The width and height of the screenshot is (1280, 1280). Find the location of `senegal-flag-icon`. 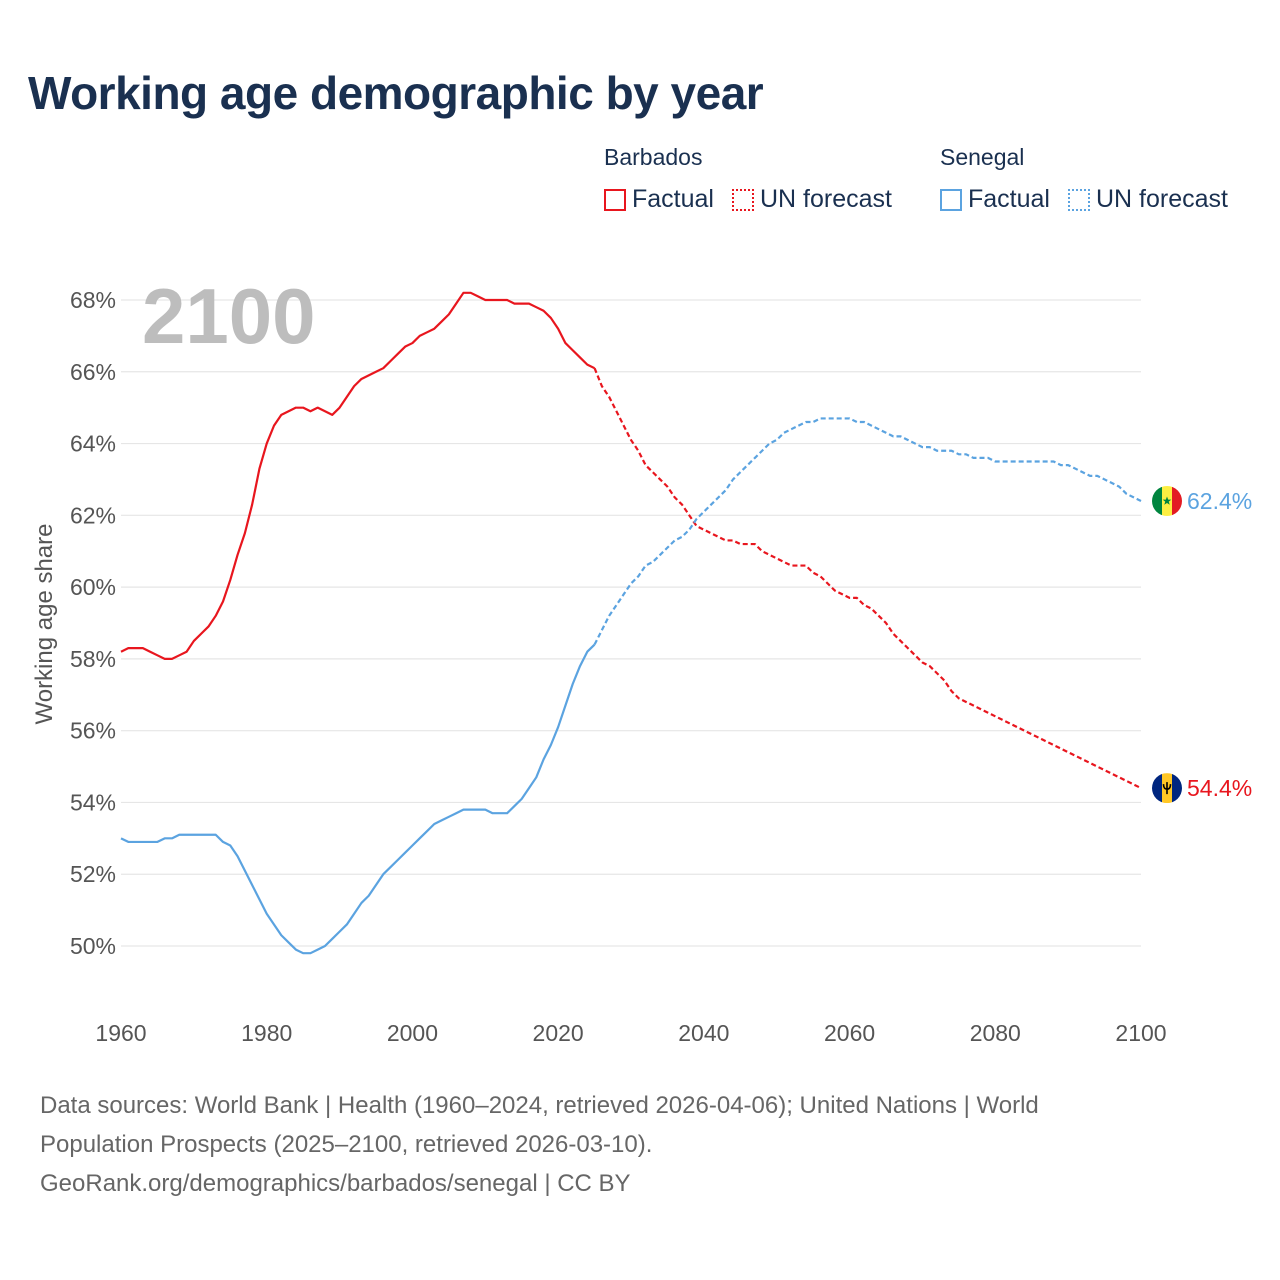

senegal-flag-icon is located at coordinates (1167, 500).